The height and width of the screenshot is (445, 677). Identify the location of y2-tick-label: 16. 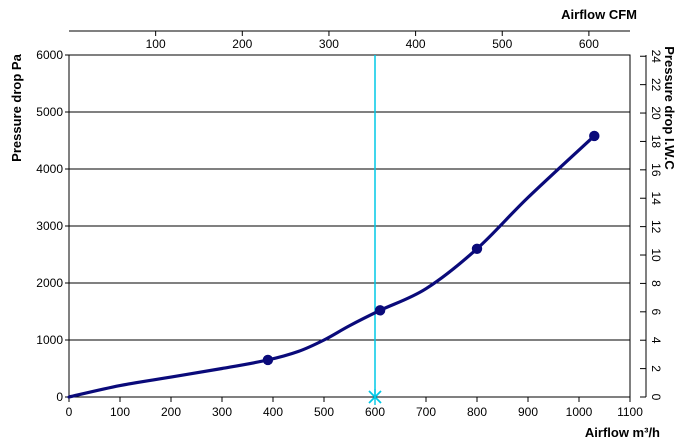
(656, 170).